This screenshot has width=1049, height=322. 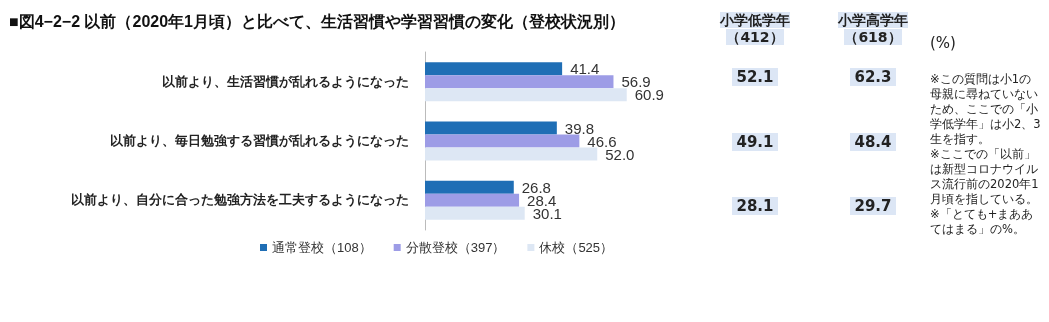 I want to click on data-label: 26.8, so click(x=536, y=187).